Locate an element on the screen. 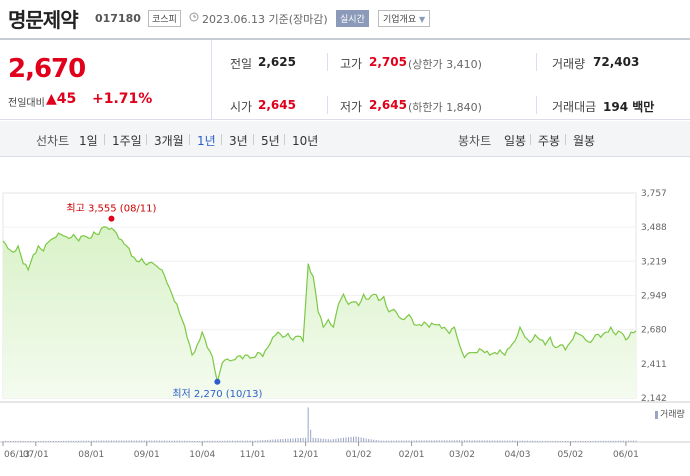  tab-5y: 5년 is located at coordinates (270, 141).